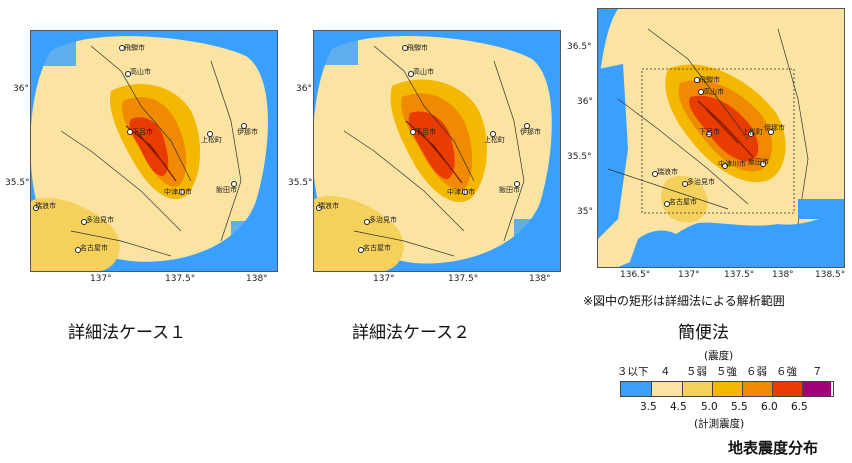  I want to click on x-tick-label: 136.5°, so click(635, 275).